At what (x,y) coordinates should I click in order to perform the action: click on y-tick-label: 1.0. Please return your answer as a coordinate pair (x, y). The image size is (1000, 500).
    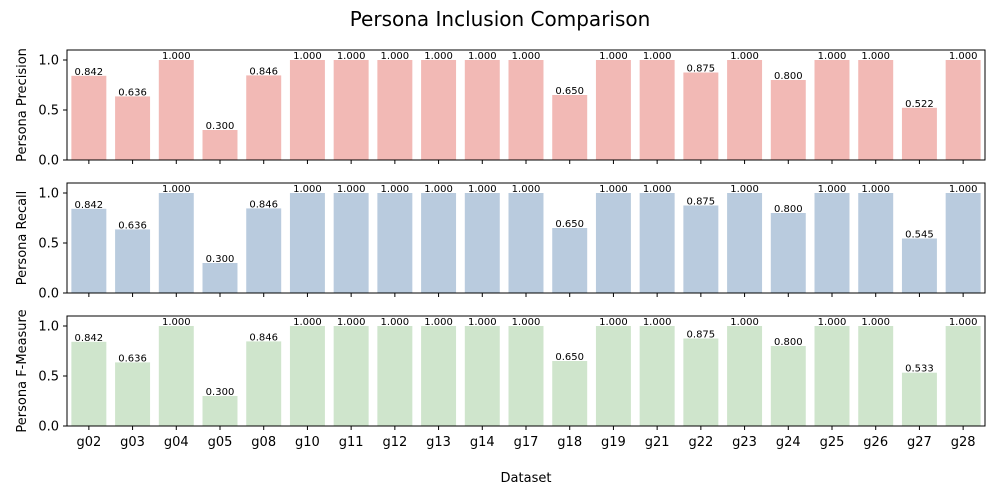
    Looking at the image, I should click on (48, 194).